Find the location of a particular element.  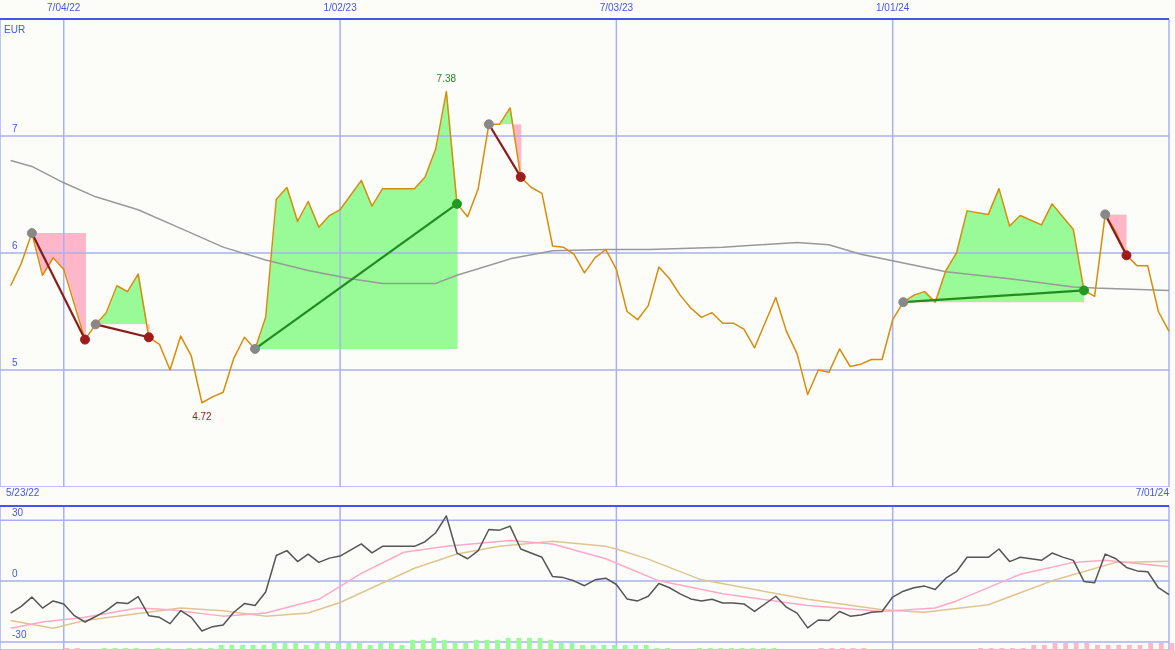

annotation: 4.72 is located at coordinates (202, 416).